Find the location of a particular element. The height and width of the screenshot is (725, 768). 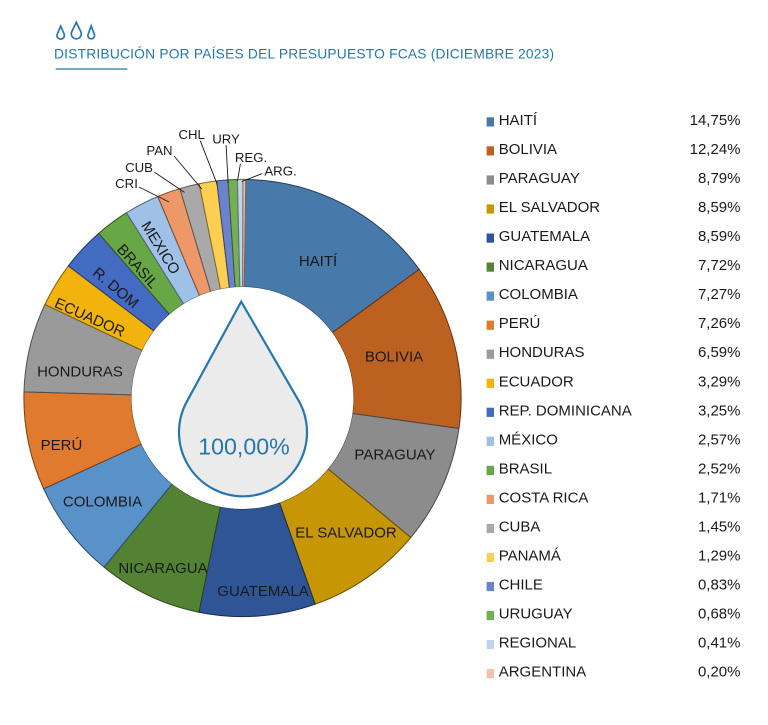

svg-text: 1,45% is located at coordinates (719, 527).